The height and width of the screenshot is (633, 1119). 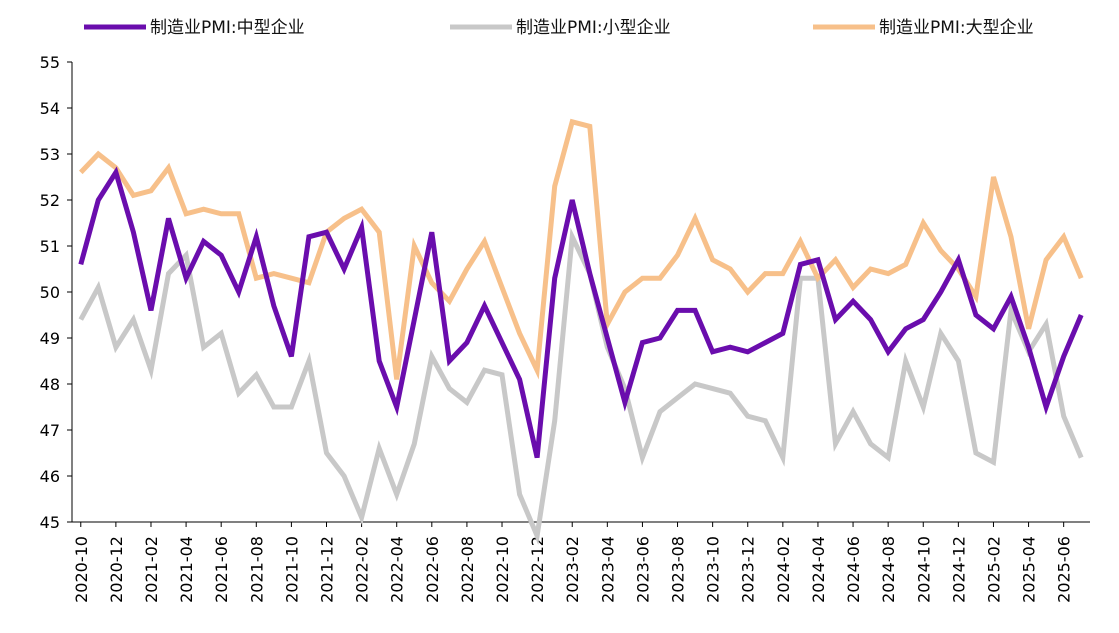 What do you see at coordinates (221, 569) in the screenshot?
I see `x-tick-label: 2021-06` at bounding box center [221, 569].